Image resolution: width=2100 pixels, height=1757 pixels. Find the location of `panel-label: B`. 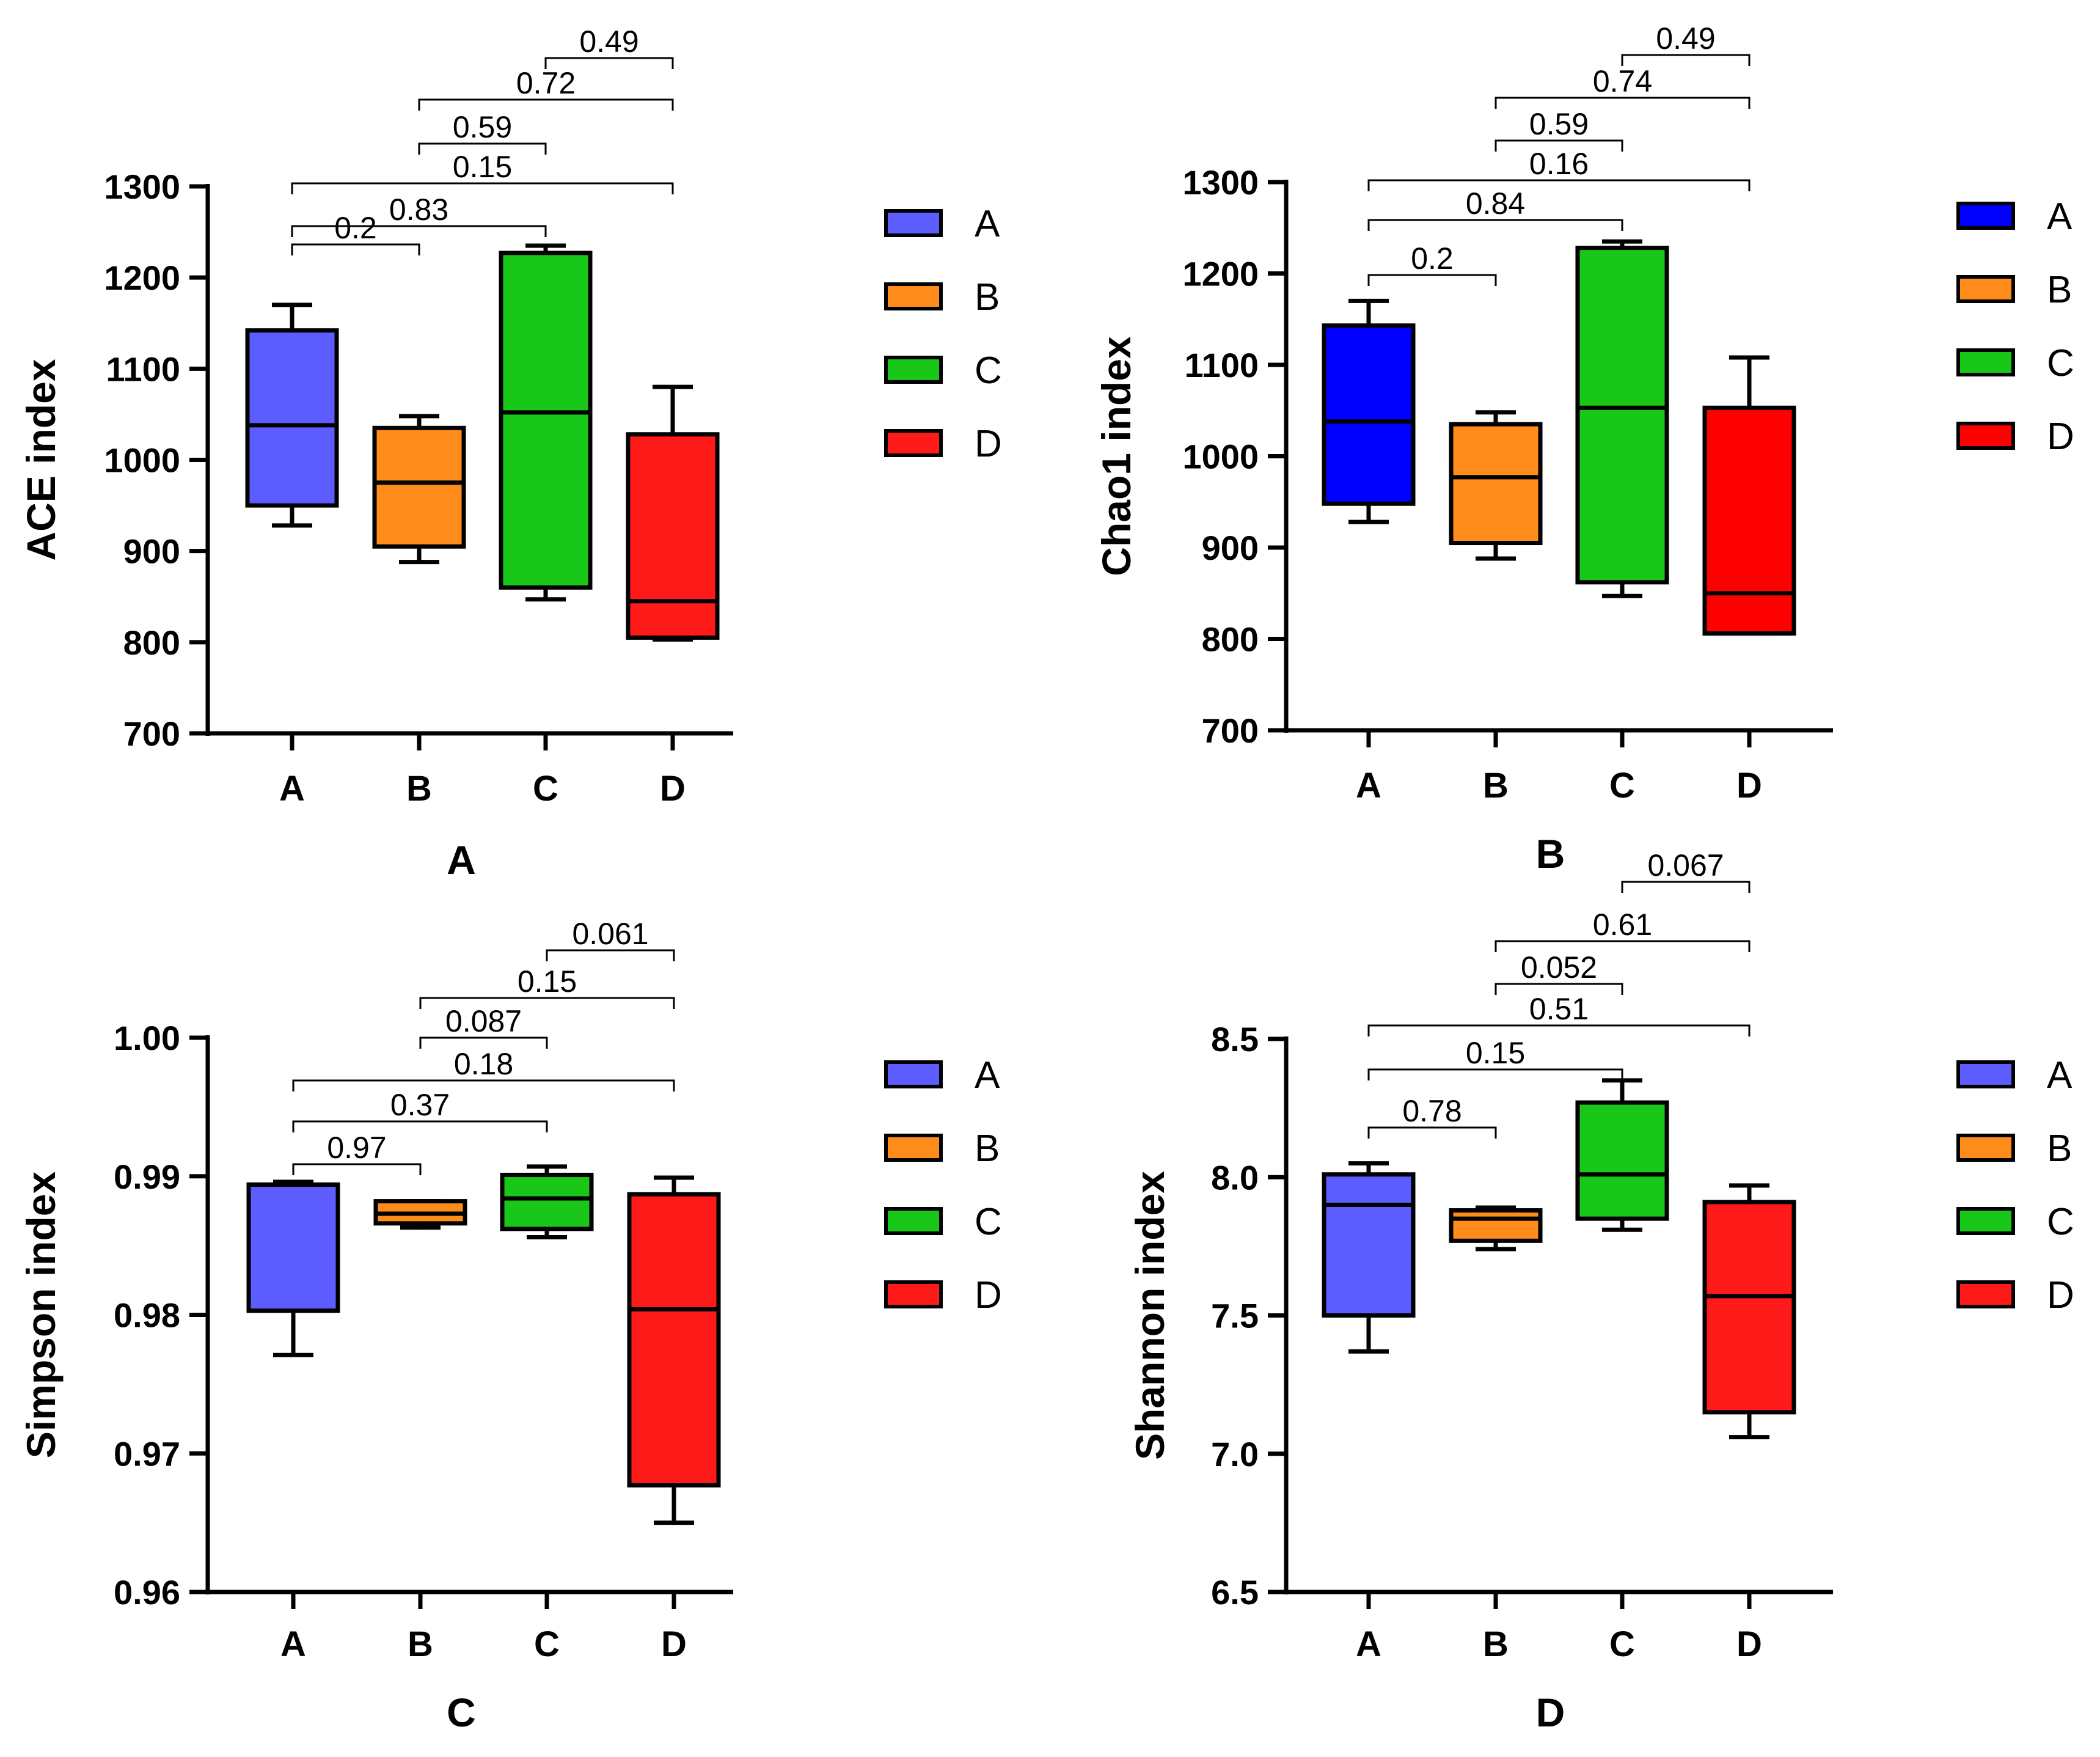

panel-label: B is located at coordinates (1550, 853).